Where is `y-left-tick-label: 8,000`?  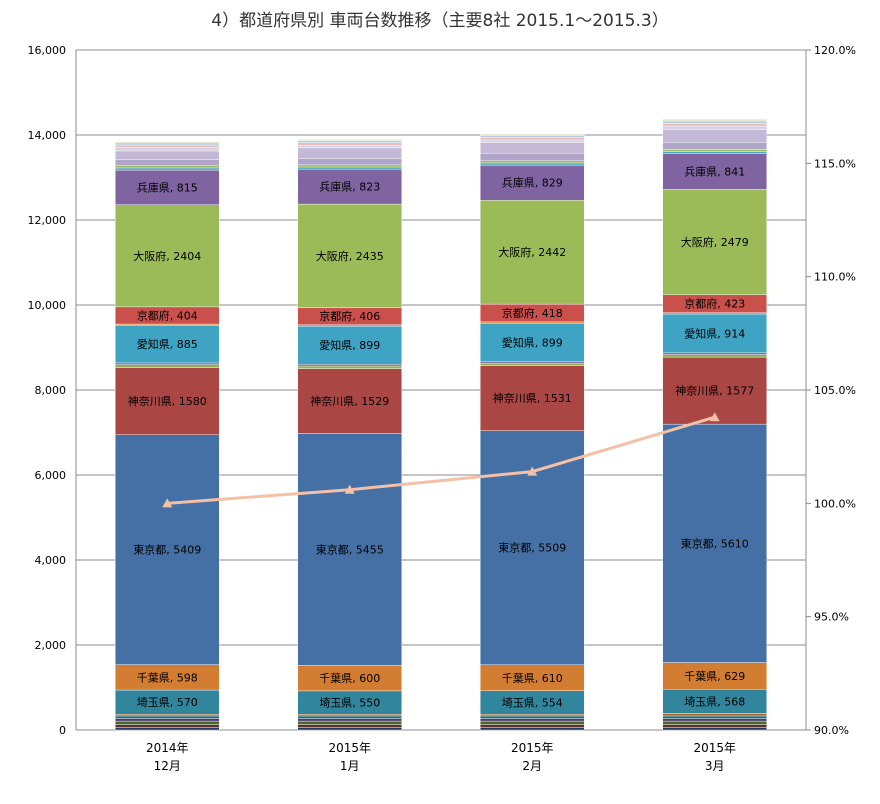
y-left-tick-label: 8,000 is located at coordinates (51, 390).